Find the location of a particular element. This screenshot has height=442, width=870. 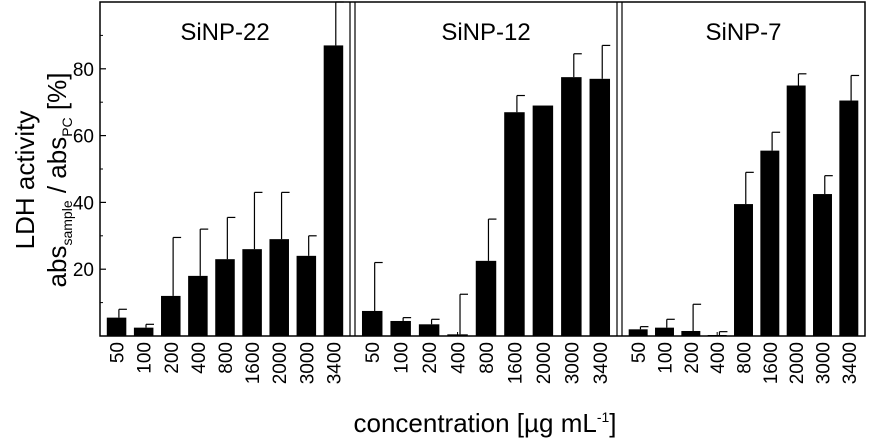

x-axis-title-main: concentration [µg mL is located at coordinates (474, 423).